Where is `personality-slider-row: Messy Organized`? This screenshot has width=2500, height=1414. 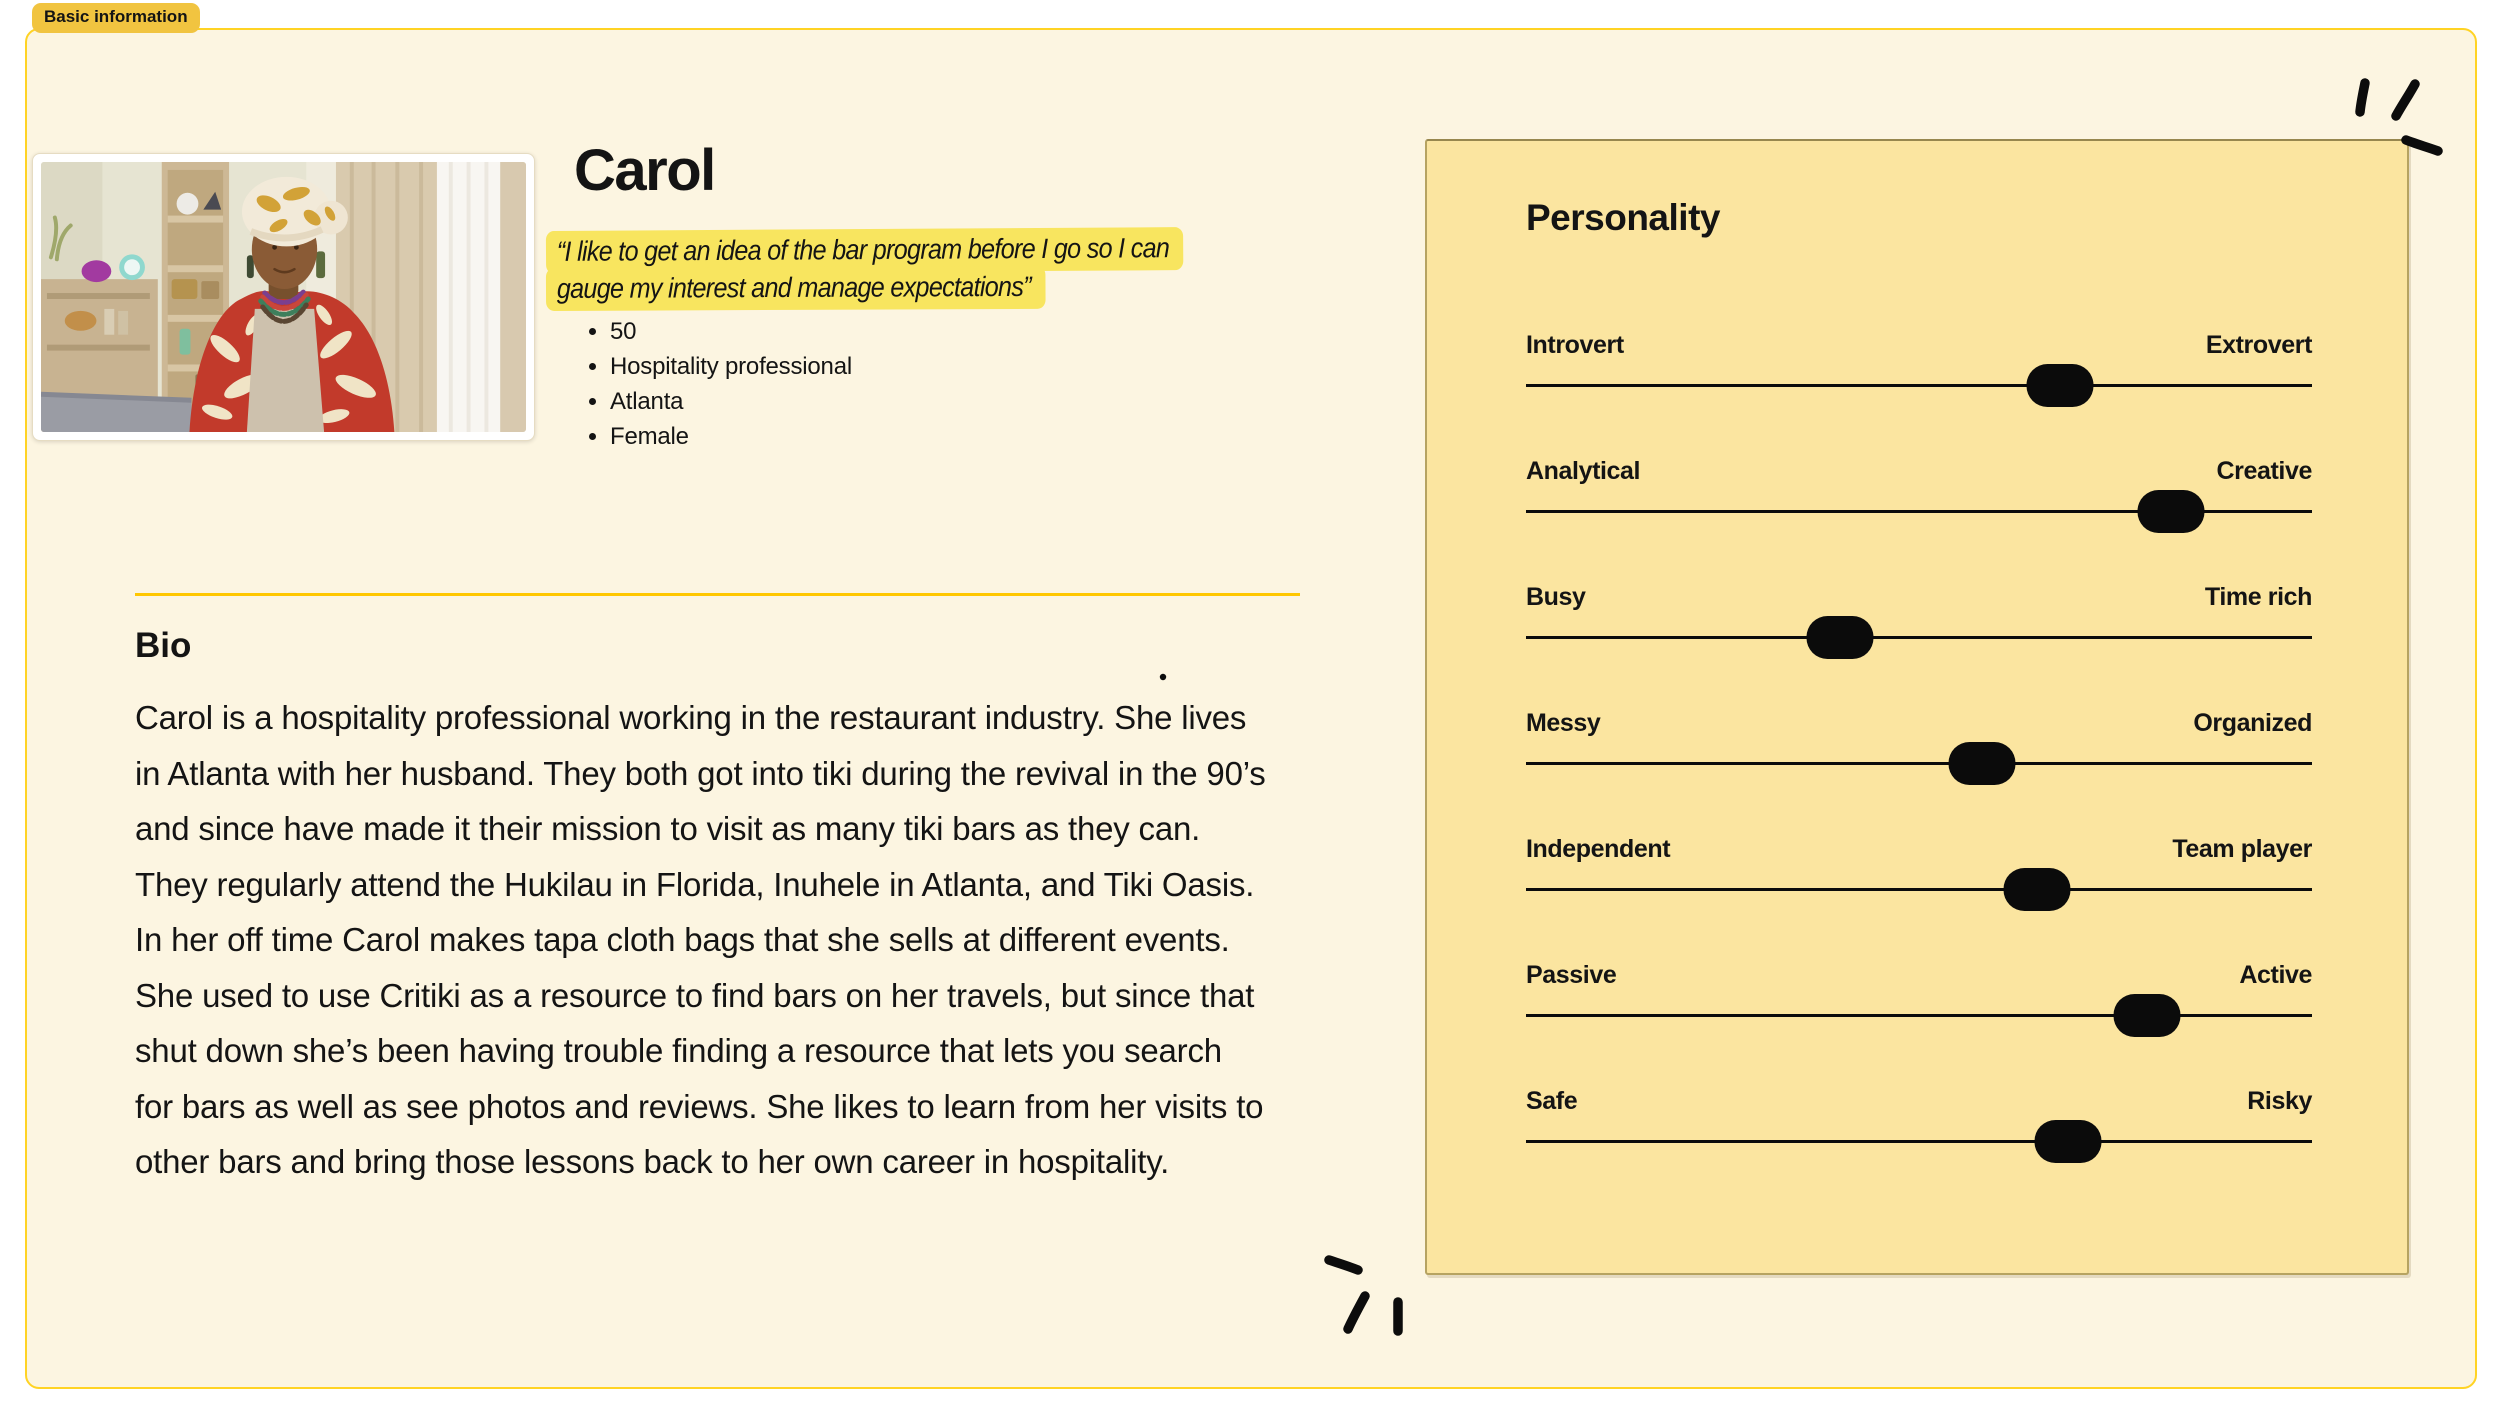 personality-slider-row: Messy Organized is located at coordinates (1919, 774).